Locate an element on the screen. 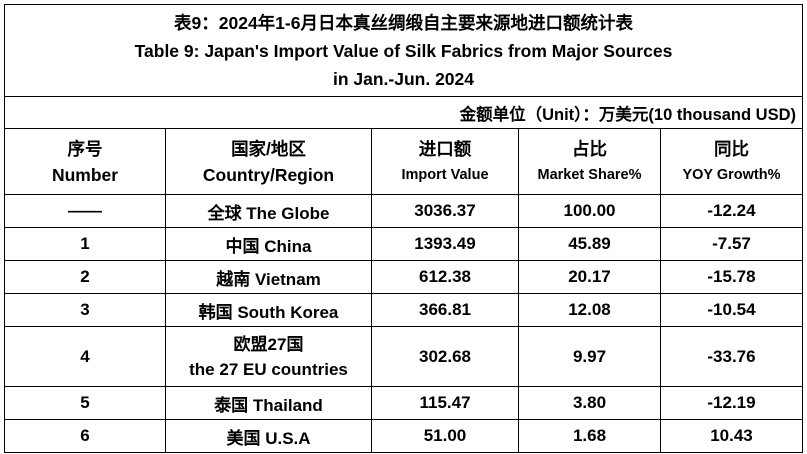 The width and height of the screenshot is (807, 454). table-row: 6 美国 U.S.A 51.00 1.68 10.43 is located at coordinates (403, 436).